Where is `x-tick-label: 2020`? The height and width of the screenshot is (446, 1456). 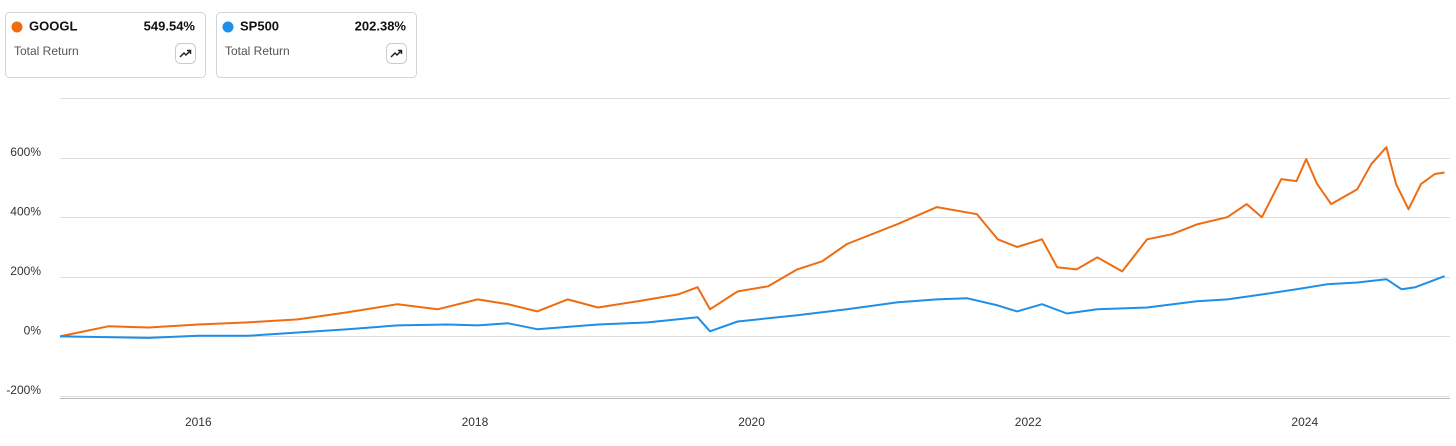 x-tick-label: 2020 is located at coordinates (751, 422).